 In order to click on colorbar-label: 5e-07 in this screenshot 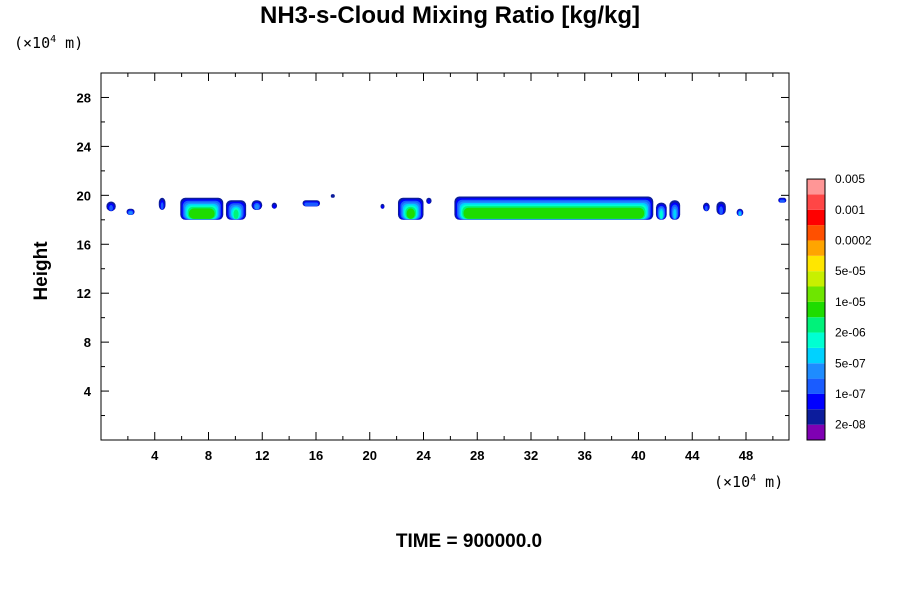, I will do `click(850, 363)`.